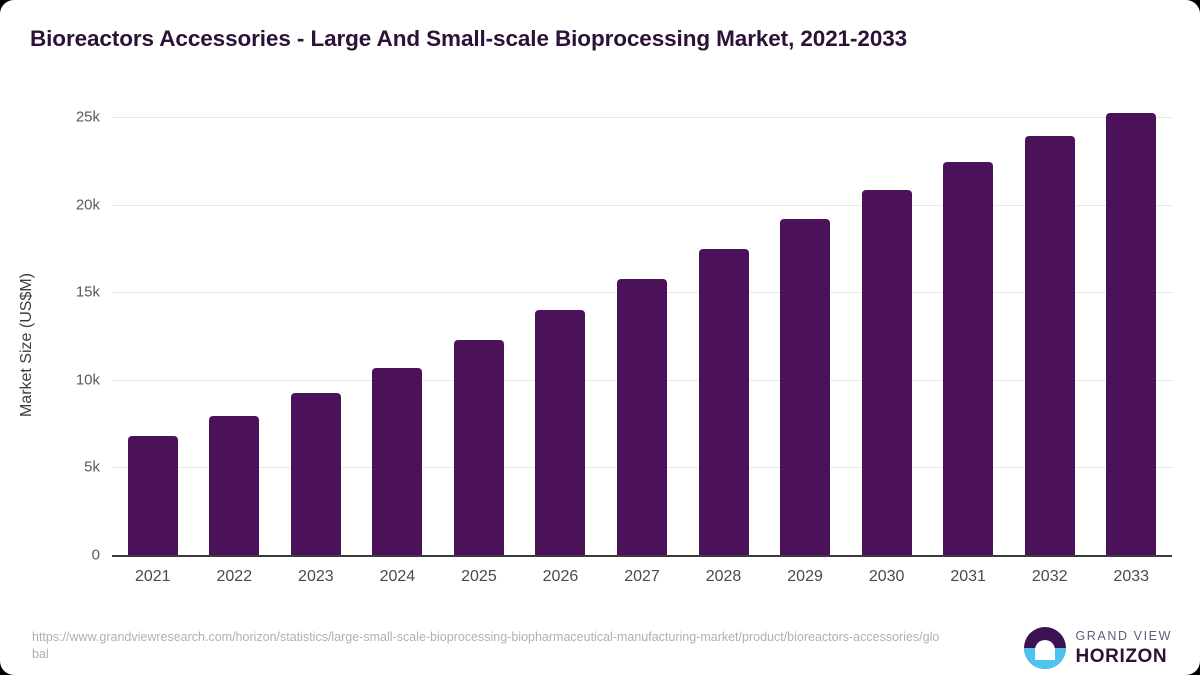 The image size is (1200, 675). I want to click on x-axis-tick-label: 2025, so click(479, 576).